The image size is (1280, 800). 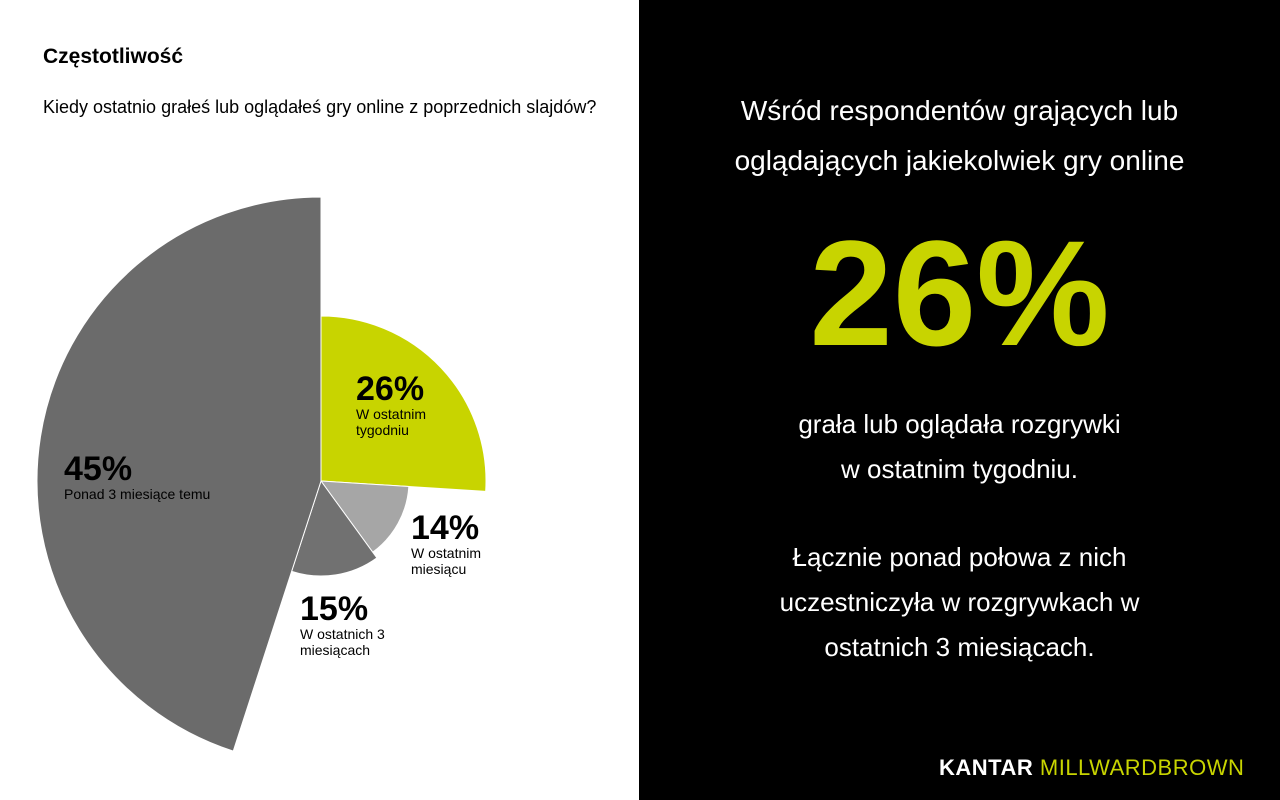 I want to click on slide-title: Częstotliwość, so click(x=113, y=56).